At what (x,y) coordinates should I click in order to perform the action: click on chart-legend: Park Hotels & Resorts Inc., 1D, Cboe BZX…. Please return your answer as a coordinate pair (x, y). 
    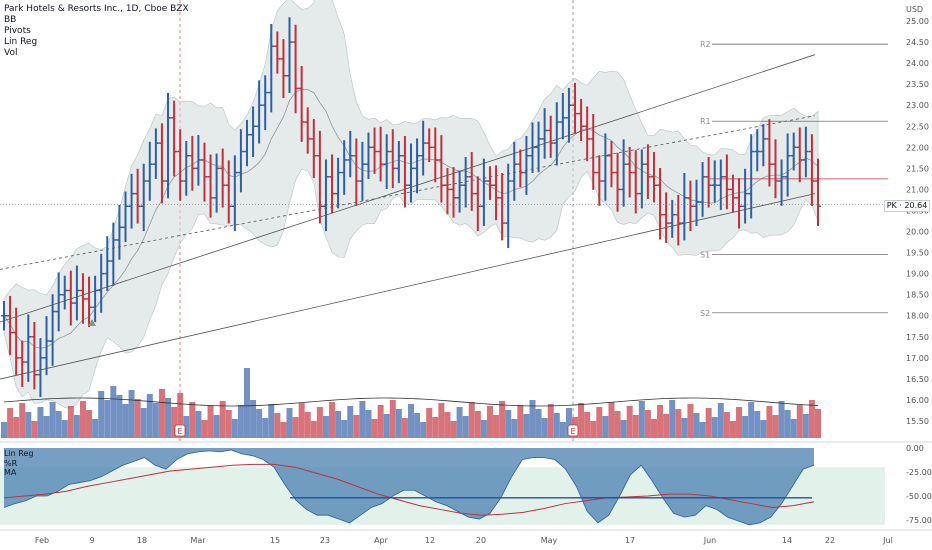
    Looking at the image, I should click on (96, 31).